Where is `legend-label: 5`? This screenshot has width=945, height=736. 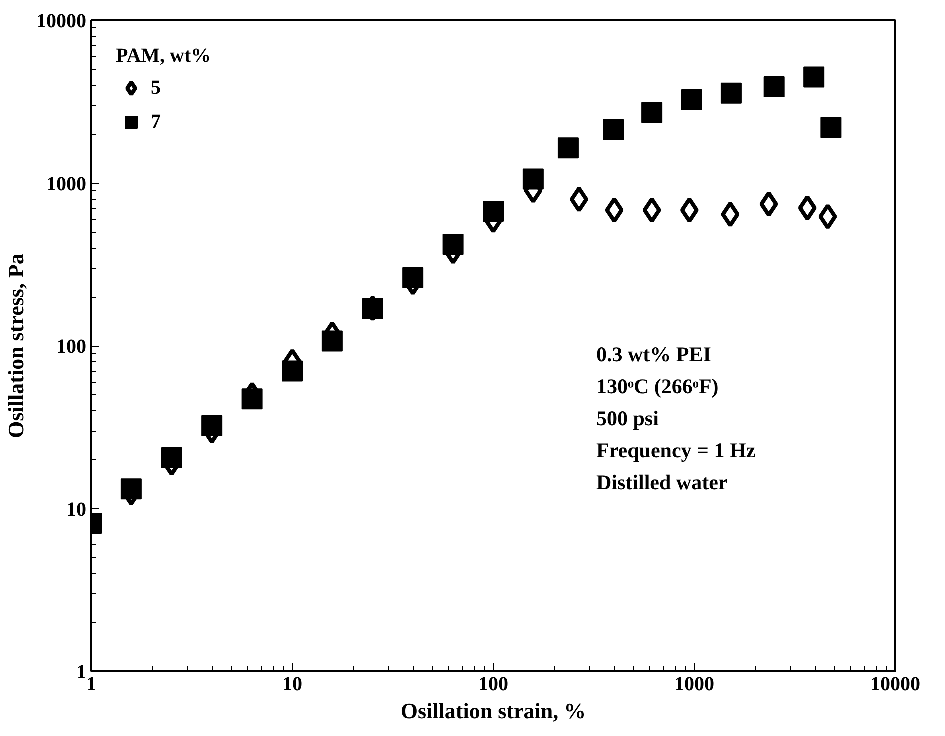
legend-label: 5 is located at coordinates (156, 88).